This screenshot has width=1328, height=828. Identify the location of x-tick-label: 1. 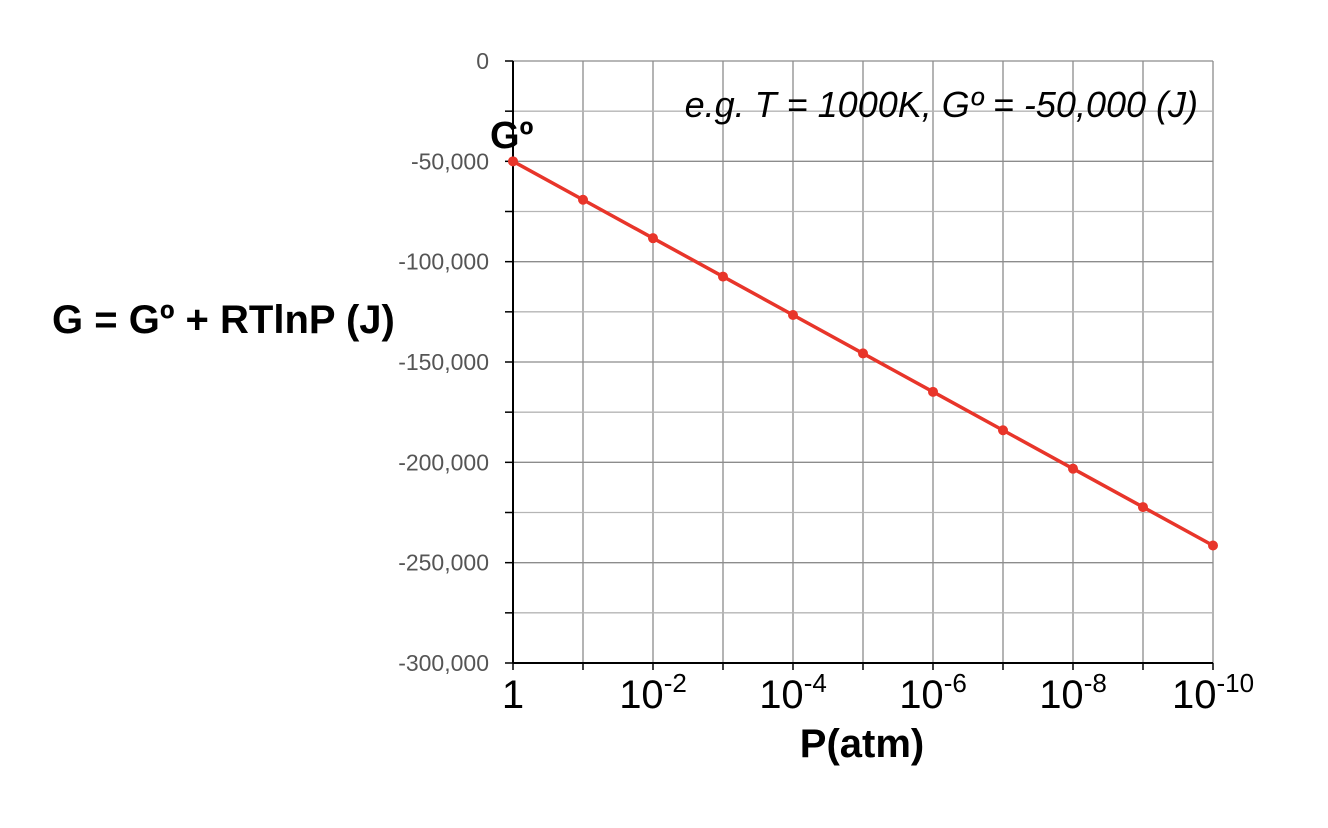
(513, 695).